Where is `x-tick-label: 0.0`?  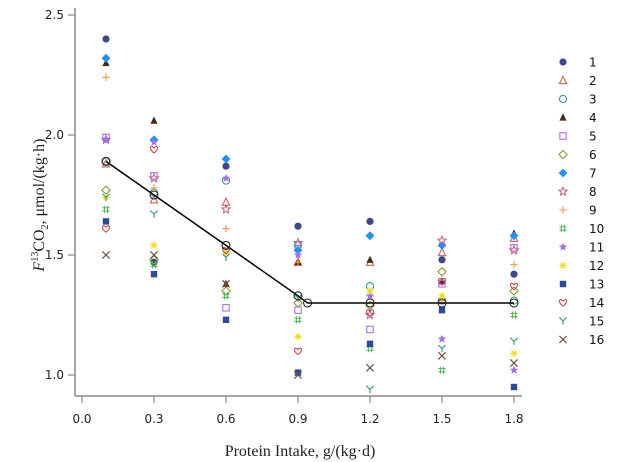
x-tick-label: 0.0 is located at coordinates (81, 419).